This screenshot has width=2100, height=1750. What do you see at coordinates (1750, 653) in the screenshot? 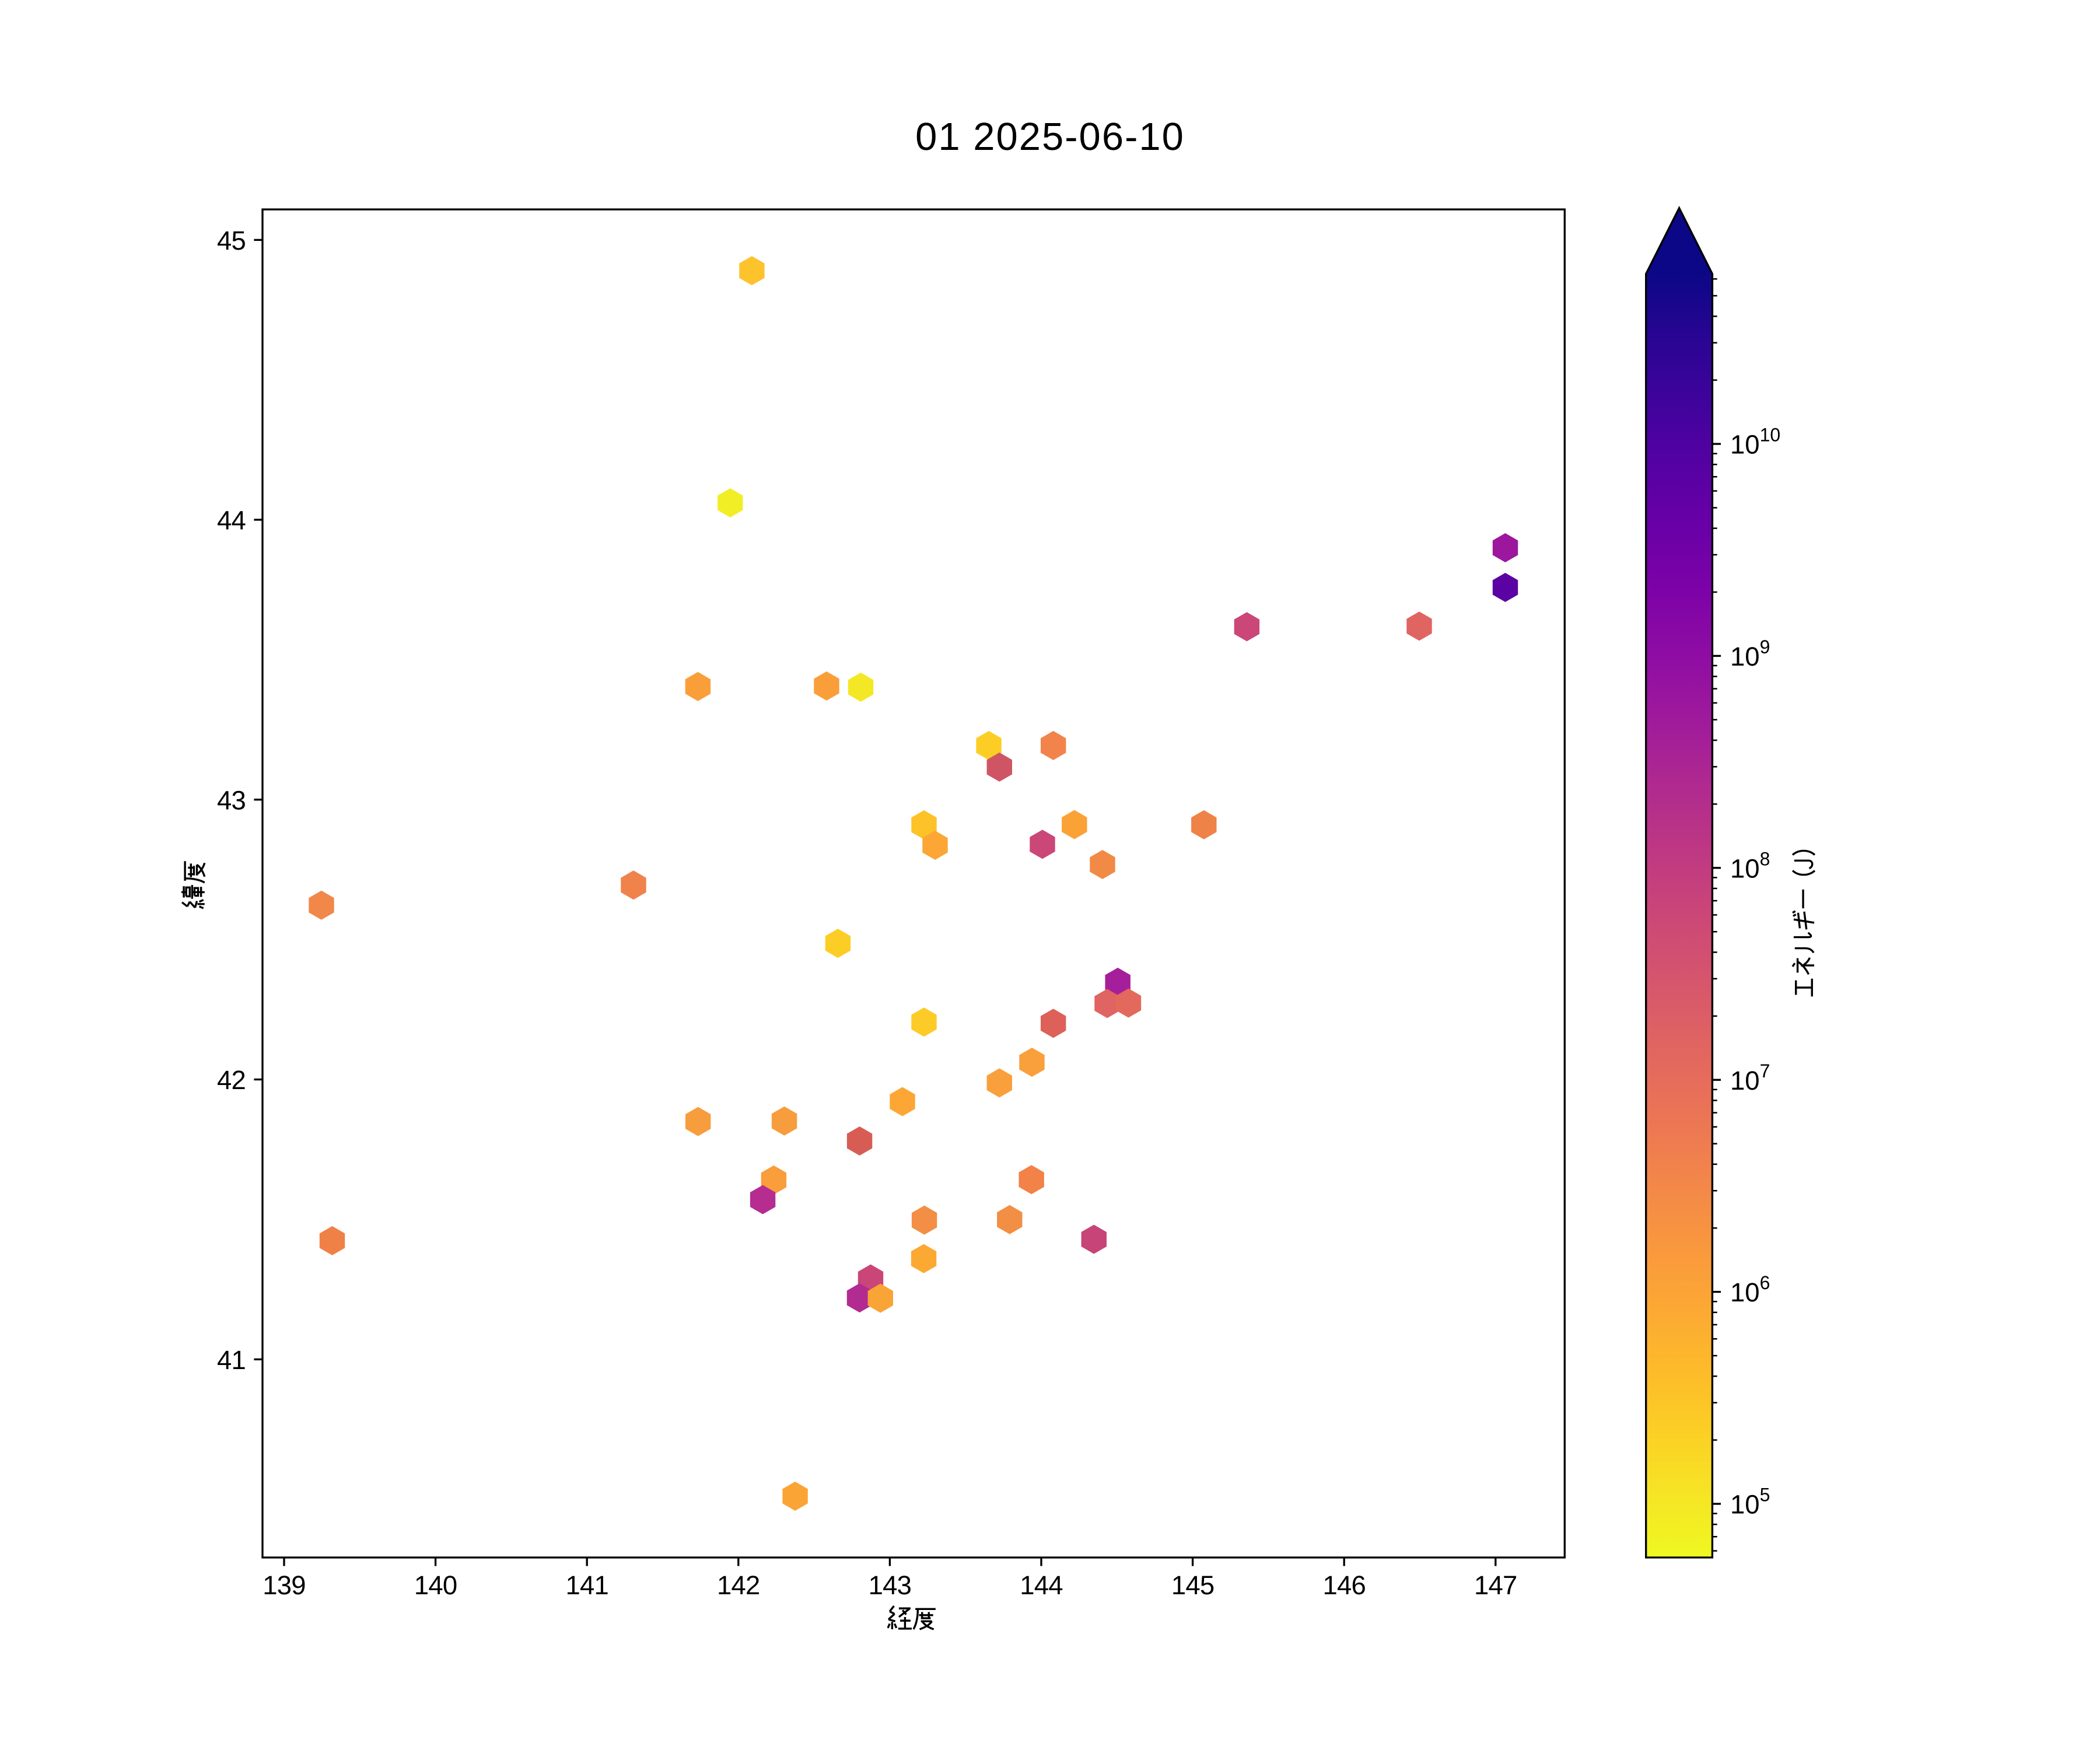
I see `svg-text: 109` at bounding box center [1750, 653].